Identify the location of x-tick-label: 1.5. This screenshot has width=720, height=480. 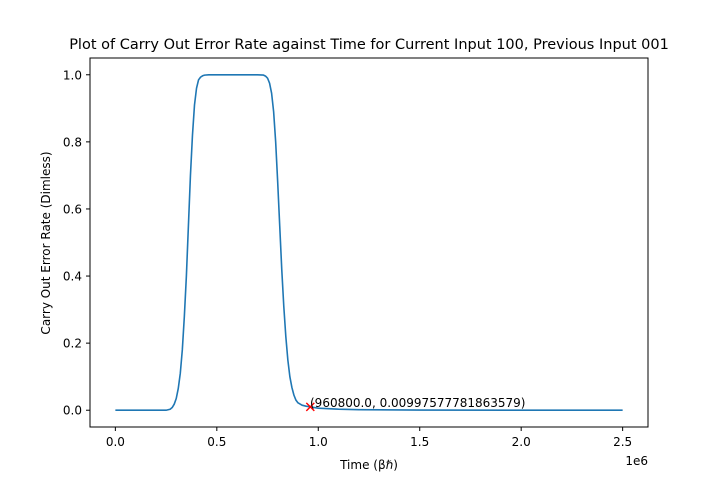
(419, 442).